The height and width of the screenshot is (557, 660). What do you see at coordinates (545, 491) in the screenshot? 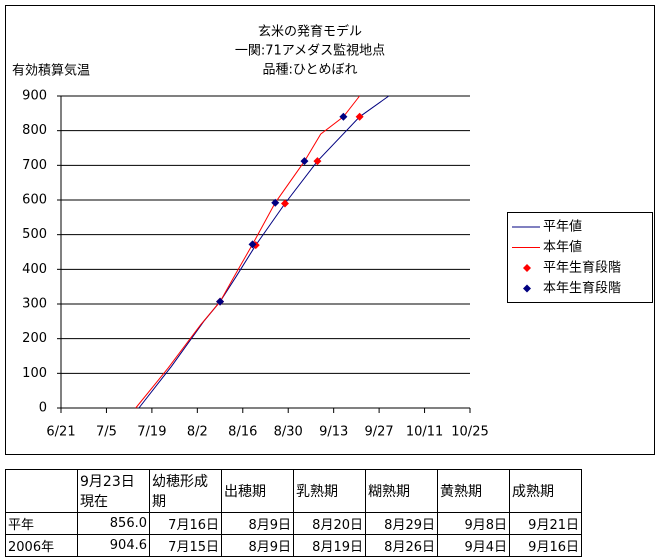
I see `table-cell: 成熟期` at bounding box center [545, 491].